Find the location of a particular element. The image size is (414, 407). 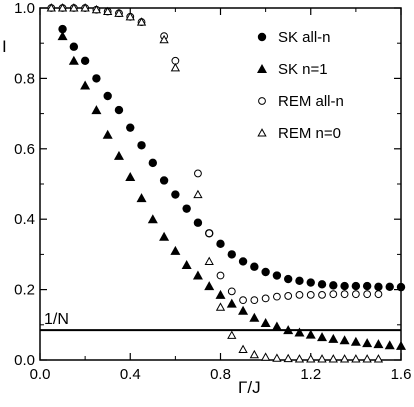

reference-line-label: 1/N is located at coordinates (56, 319).